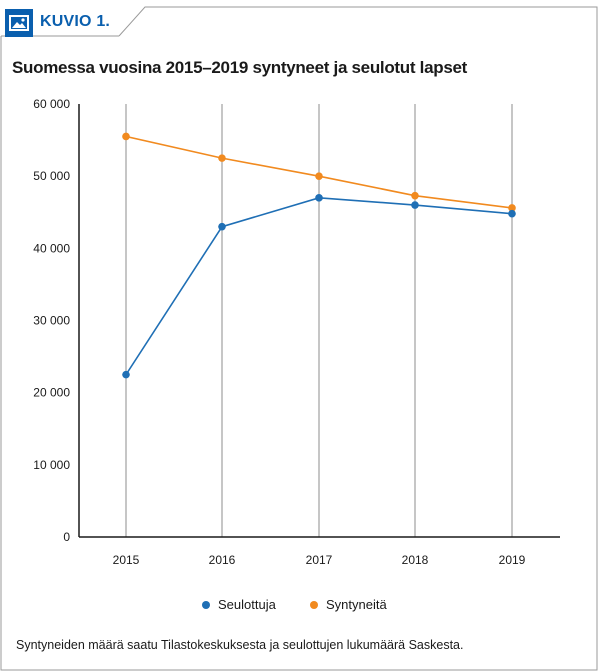  Describe the element at coordinates (51, 248) in the screenshot. I see `y-tick-label: 40 000` at that location.